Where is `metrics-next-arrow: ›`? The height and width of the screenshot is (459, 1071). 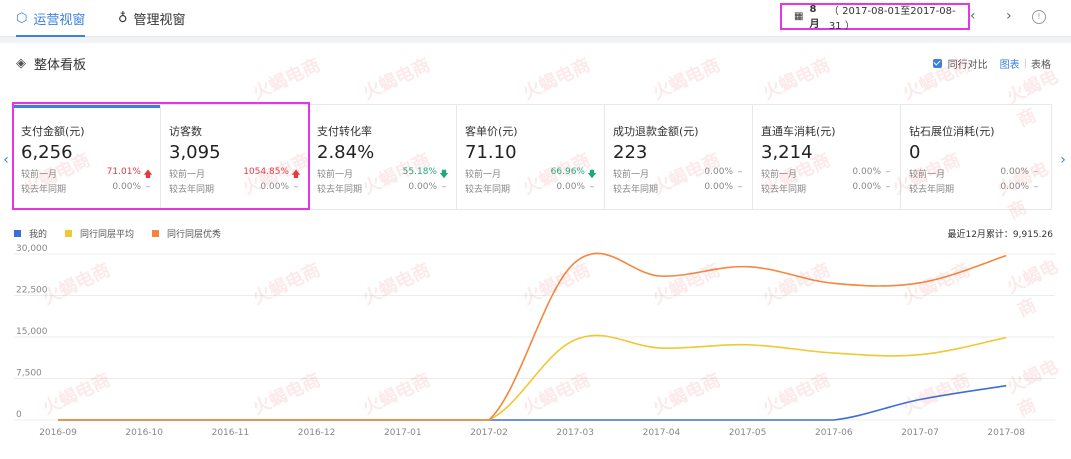 metrics-next-arrow: › is located at coordinates (1063, 160).